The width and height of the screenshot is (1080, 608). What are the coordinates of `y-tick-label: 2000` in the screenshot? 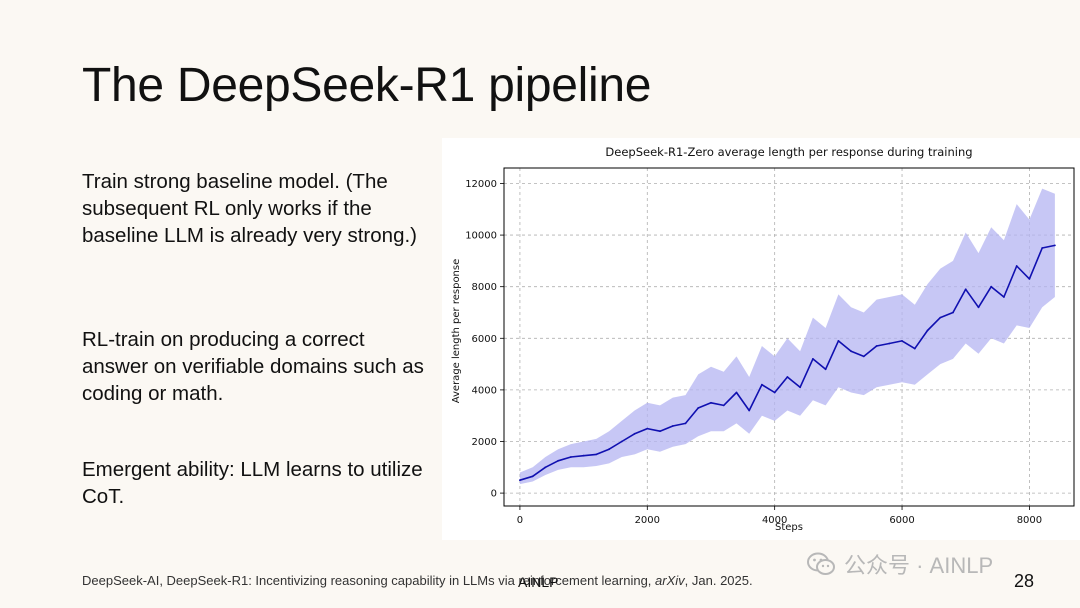 It's located at (484, 442).